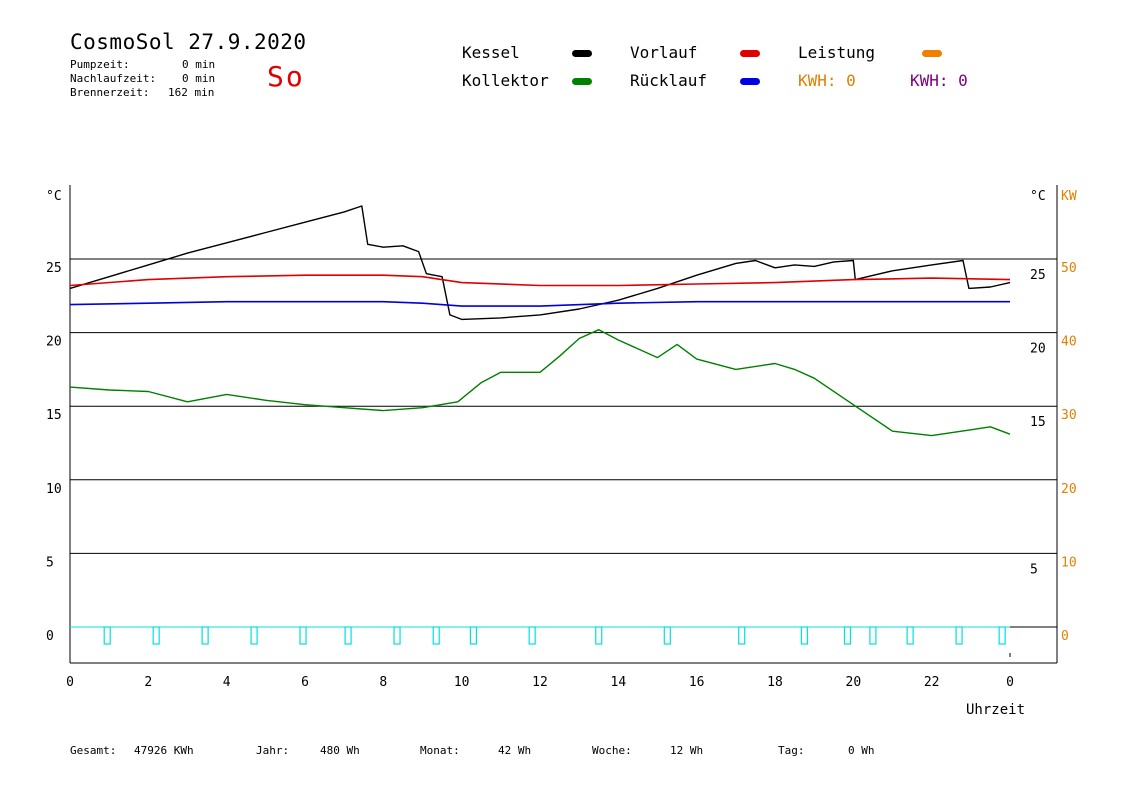 The height and width of the screenshot is (812, 1148). Describe the element at coordinates (54, 342) in the screenshot. I see `y-tick-label-left: 20` at that location.